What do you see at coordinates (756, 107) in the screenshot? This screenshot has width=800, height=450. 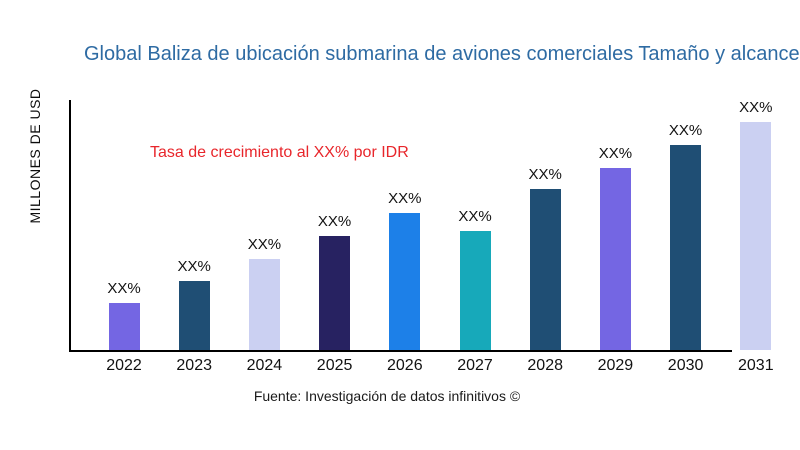 I see `bar-value-label-2031: XX%` at bounding box center [756, 107].